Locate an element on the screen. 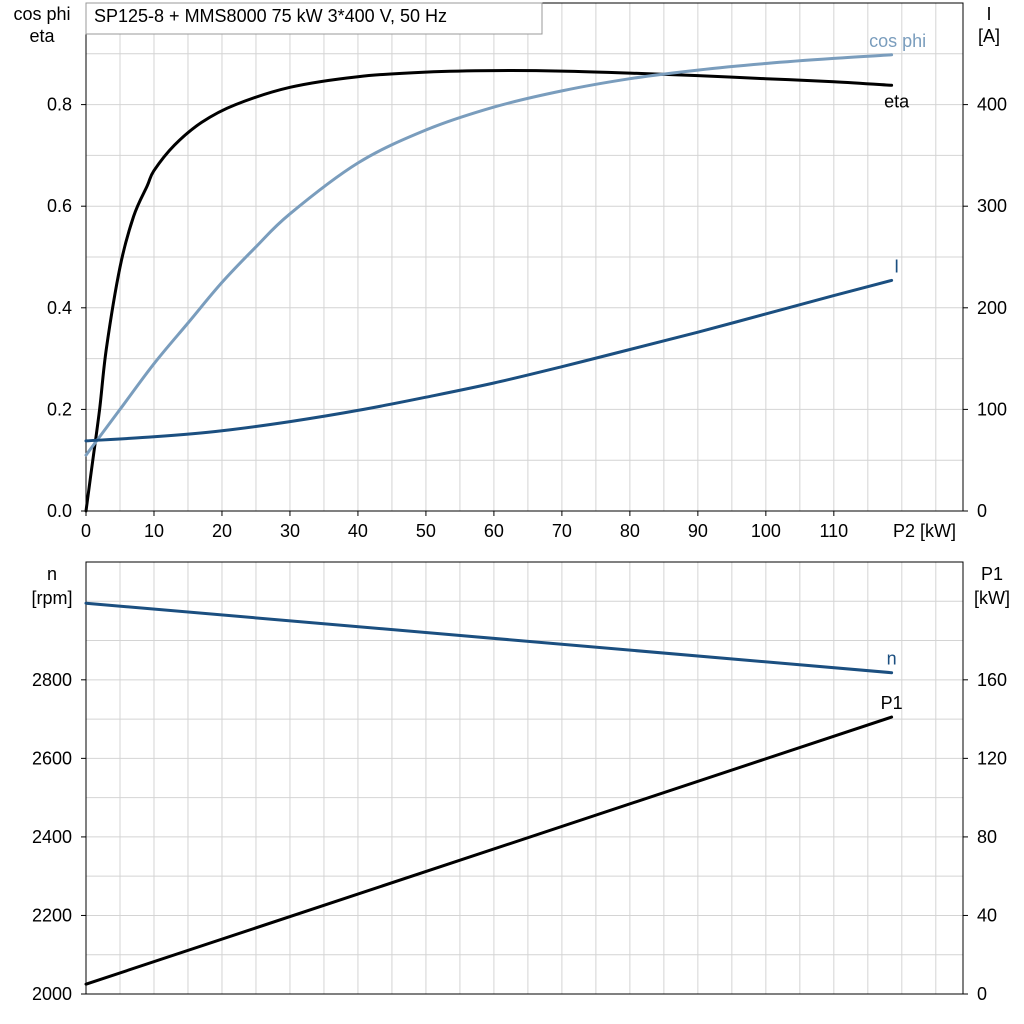 The height and width of the screenshot is (1024, 1024). chart-title-box is located at coordinates (314, 18).